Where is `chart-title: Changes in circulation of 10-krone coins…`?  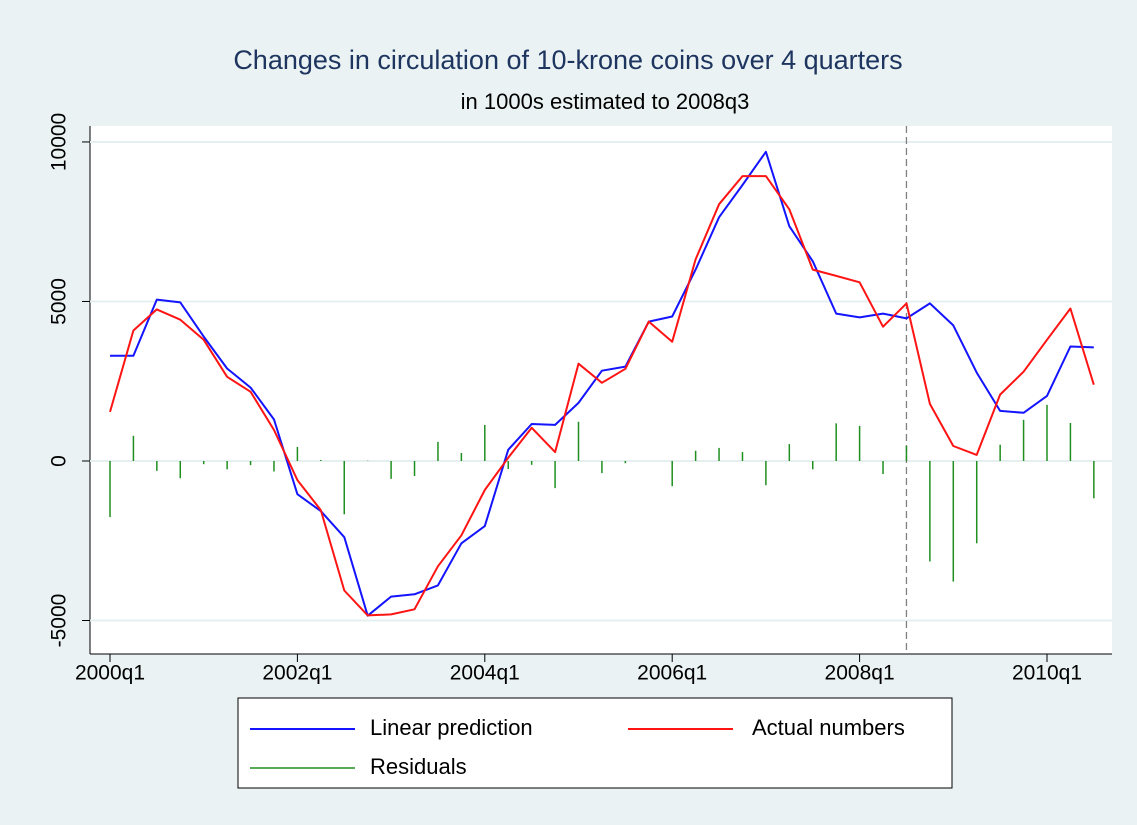 chart-title: Changes in circulation of 10-krone coins… is located at coordinates (567, 60).